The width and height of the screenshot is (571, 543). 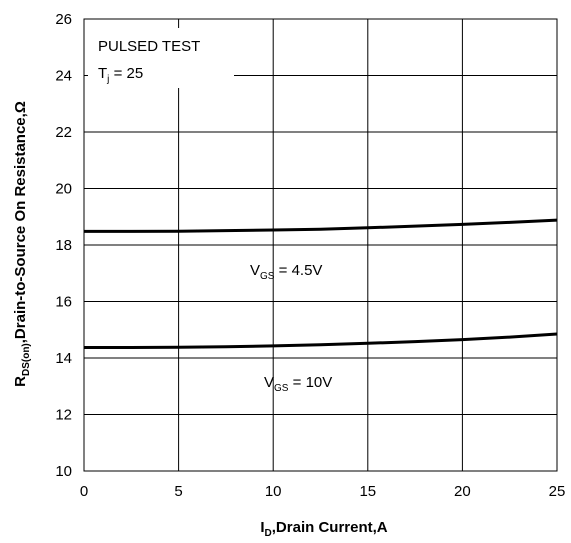 What do you see at coordinates (63, 189) in the screenshot?
I see `y-tick-label: 20` at bounding box center [63, 189].